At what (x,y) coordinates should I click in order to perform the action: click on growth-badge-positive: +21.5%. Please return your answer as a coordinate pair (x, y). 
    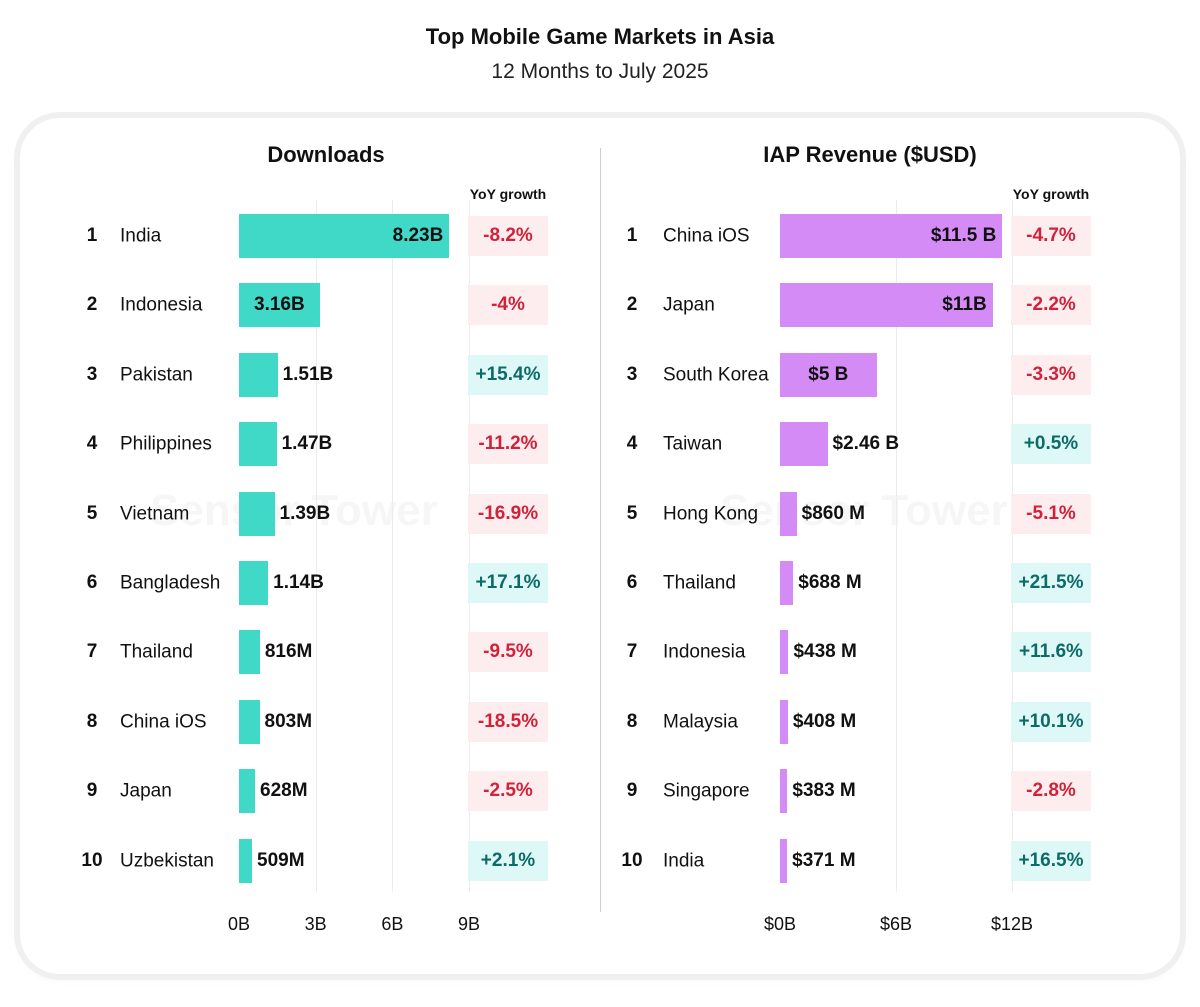
    Looking at the image, I should click on (1051, 583).